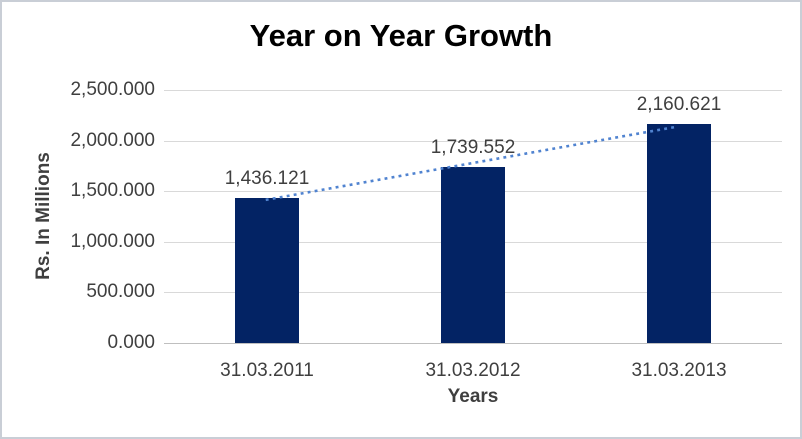 Image resolution: width=802 pixels, height=439 pixels. Describe the element at coordinates (267, 370) in the screenshot. I see `category-label: 31.03.2011` at that location.